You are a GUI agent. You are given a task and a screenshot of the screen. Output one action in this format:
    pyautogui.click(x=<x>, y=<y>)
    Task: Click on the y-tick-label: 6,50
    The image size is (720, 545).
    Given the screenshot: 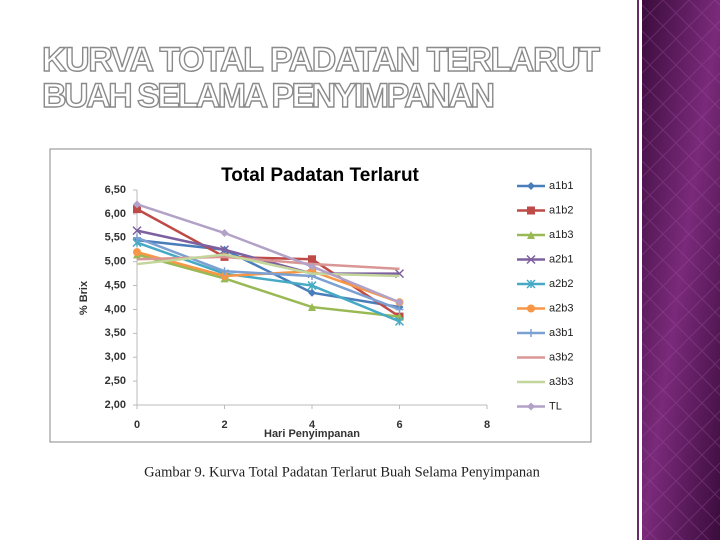 What is the action you would take?
    pyautogui.click(x=115, y=190)
    